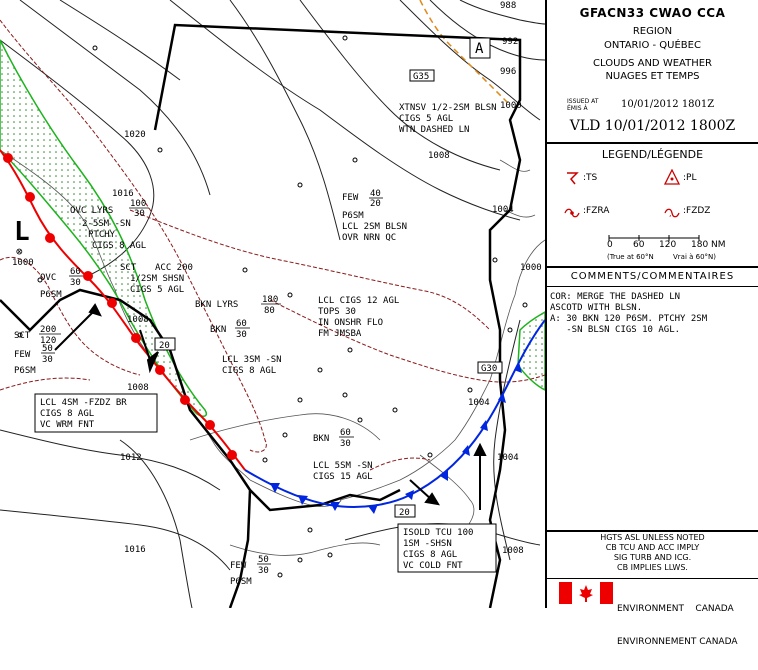 Image resolution: width=758 pixels, height=670 pixels. What do you see at coordinates (718, 245) in the screenshot?
I see `scale-unit: NM` at bounding box center [718, 245].